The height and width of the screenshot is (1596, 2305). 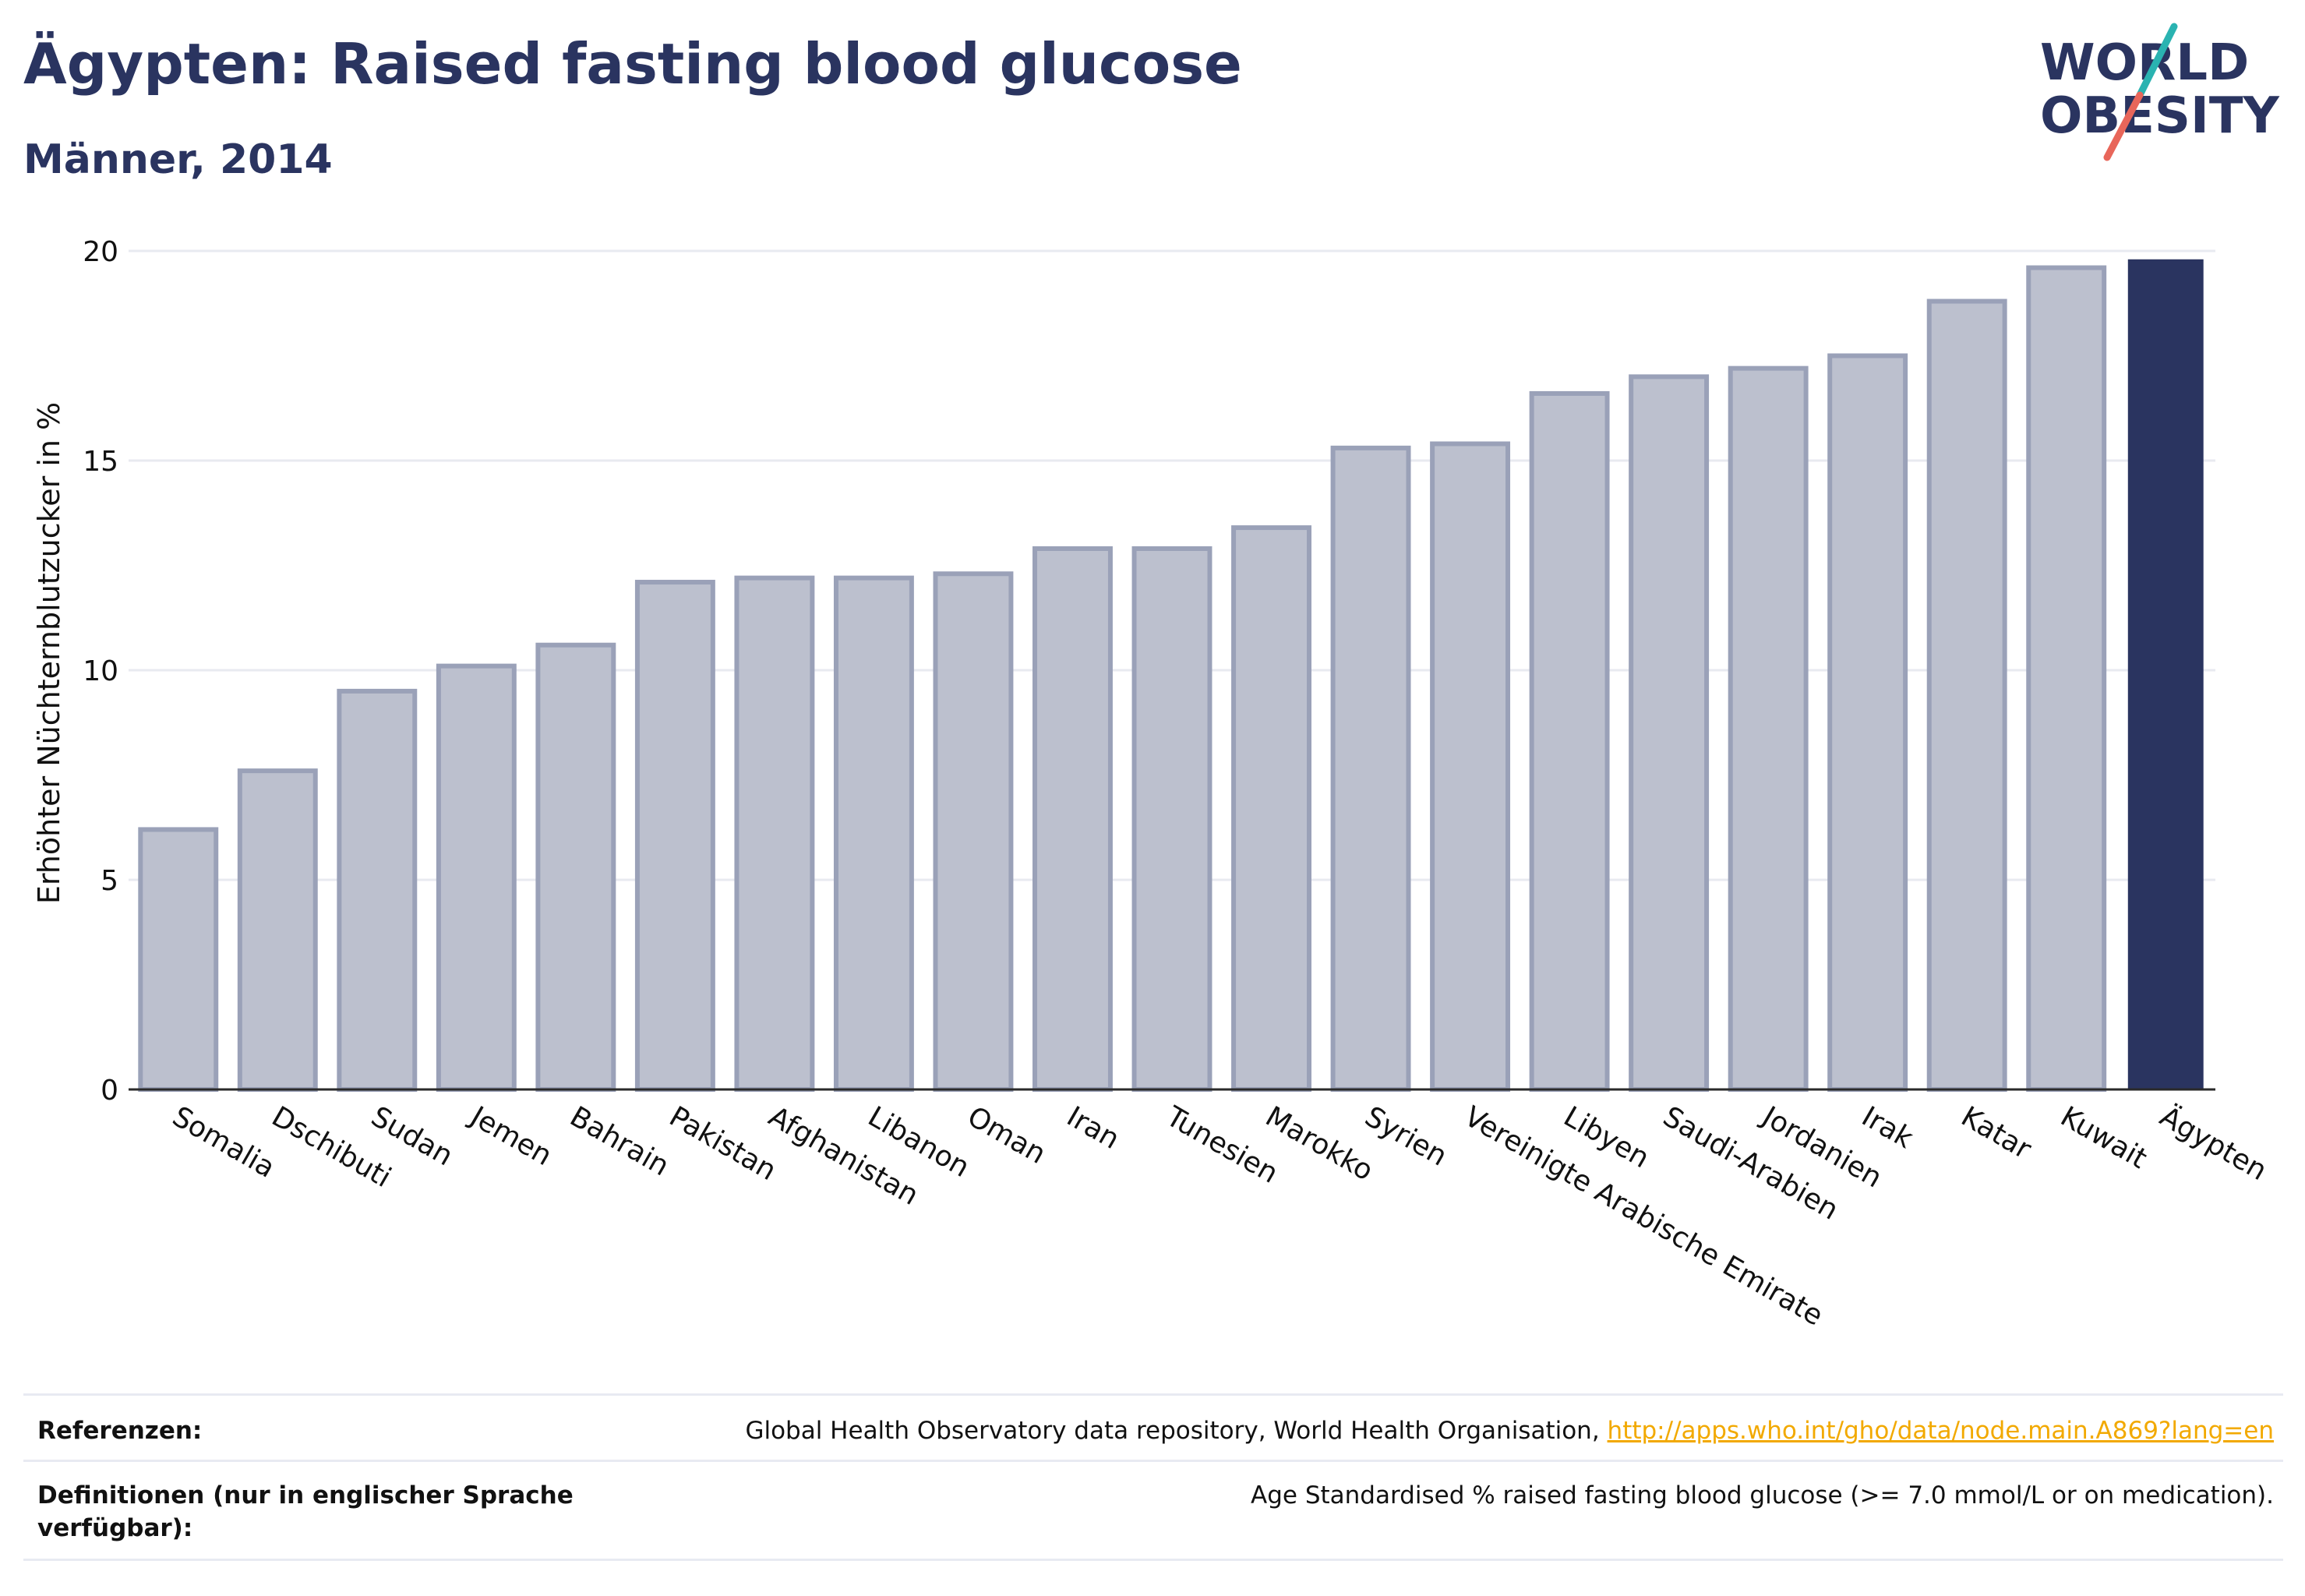 What do you see at coordinates (109, 881) in the screenshot?
I see `y-tick-label: 5` at bounding box center [109, 881].